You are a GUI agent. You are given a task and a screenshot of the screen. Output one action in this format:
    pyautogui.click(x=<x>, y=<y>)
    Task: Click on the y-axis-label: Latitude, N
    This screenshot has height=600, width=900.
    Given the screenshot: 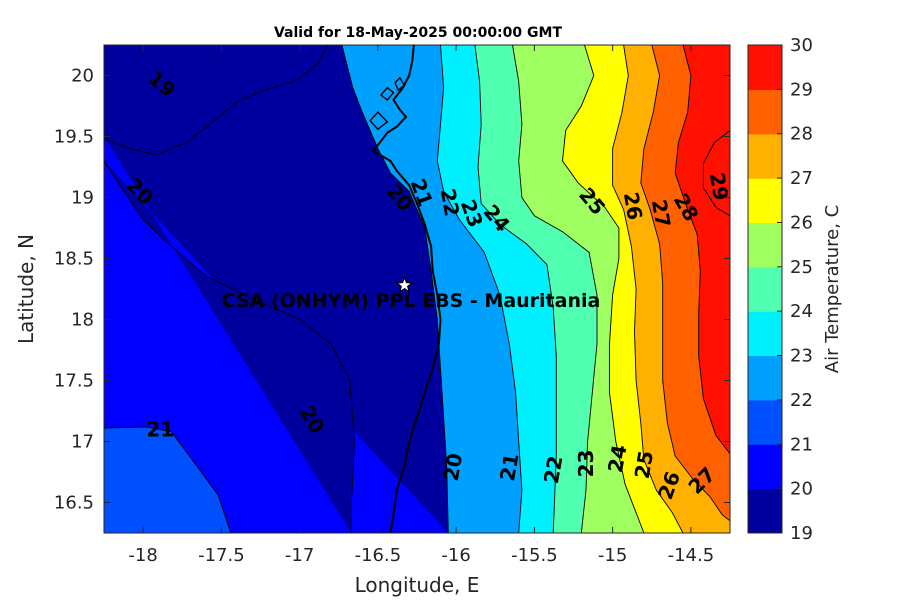 What is the action you would take?
    pyautogui.click(x=26, y=289)
    